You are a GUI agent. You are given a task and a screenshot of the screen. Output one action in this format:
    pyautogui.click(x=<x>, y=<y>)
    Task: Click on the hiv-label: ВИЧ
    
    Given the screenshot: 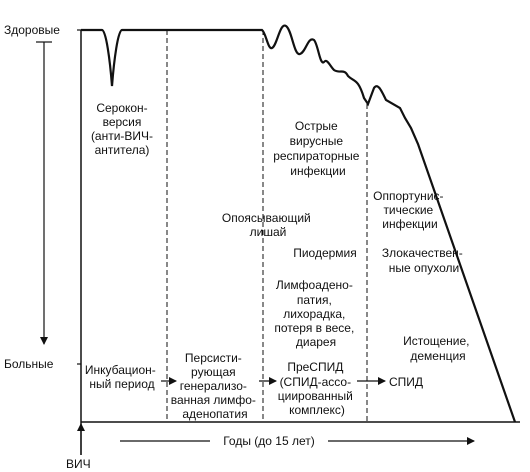 What is the action you would take?
    pyautogui.click(x=78, y=464)
    